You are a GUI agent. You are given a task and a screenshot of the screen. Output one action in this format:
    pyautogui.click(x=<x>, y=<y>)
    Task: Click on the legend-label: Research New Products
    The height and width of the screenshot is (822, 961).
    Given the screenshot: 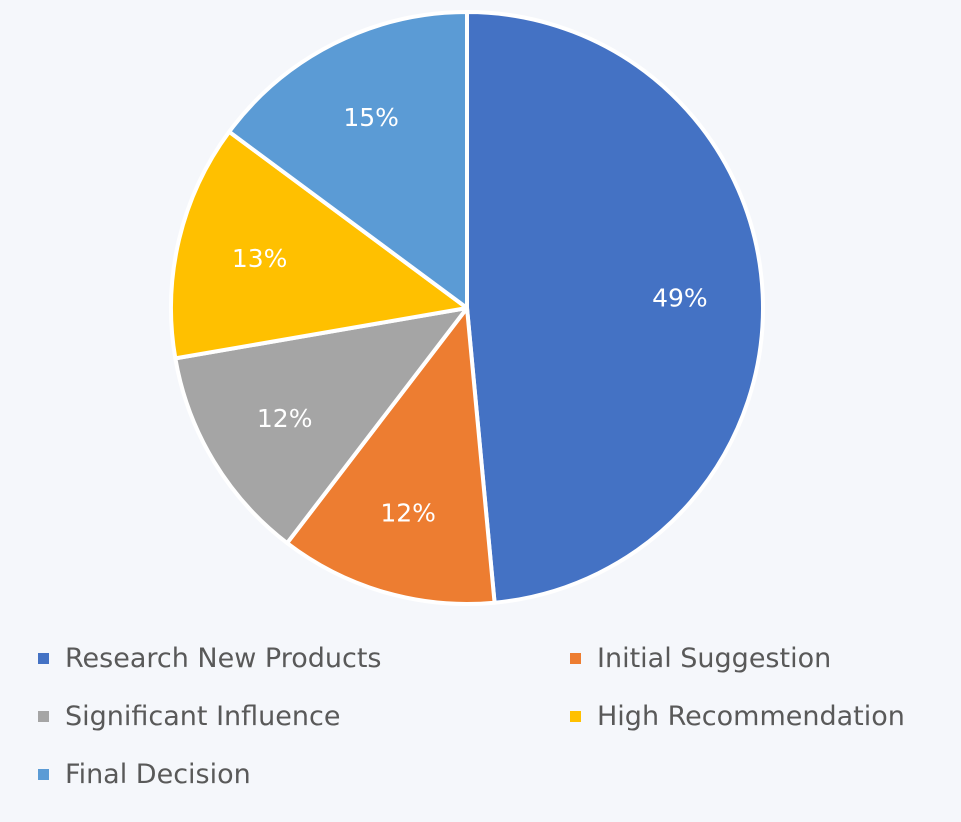 What is the action you would take?
    pyautogui.click(x=223, y=658)
    